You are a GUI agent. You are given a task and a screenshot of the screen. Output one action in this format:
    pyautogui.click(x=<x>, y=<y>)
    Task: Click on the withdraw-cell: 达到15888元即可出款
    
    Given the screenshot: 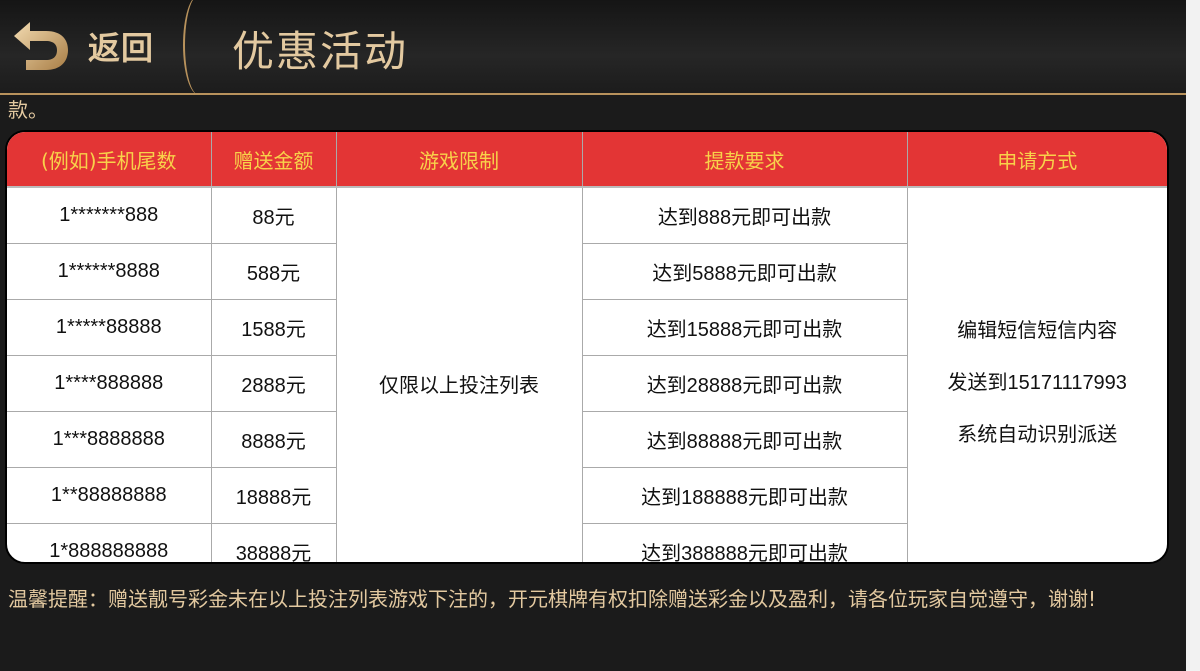 What is the action you would take?
    pyautogui.click(x=744, y=327)
    